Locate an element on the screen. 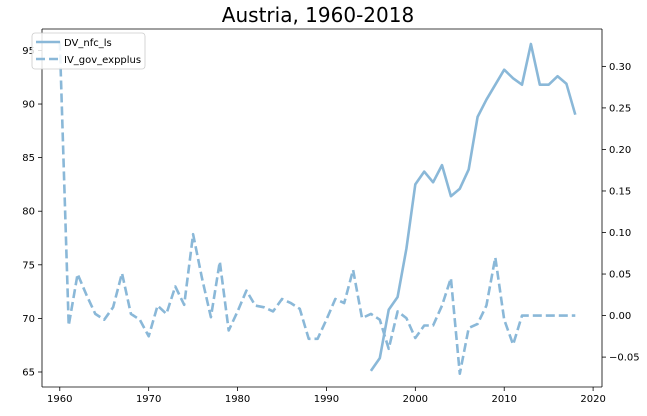 The width and height of the screenshot is (647, 416). data-point-dv-nfc-ls-2013 is located at coordinates (531, 44).